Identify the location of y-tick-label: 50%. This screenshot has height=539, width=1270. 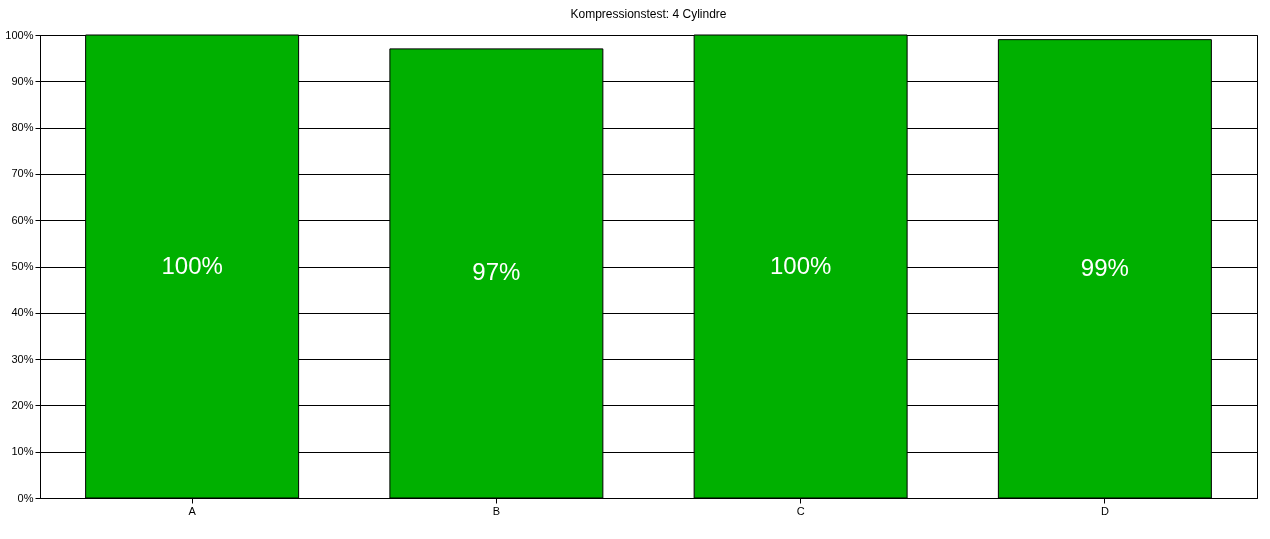
(22, 266).